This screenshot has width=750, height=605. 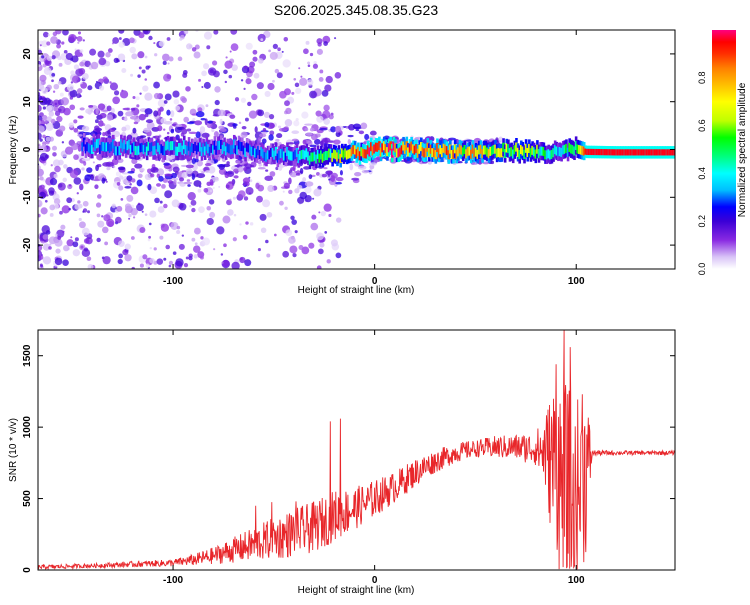 What do you see at coordinates (702, 173) in the screenshot?
I see `colorbar-tick-label: 0.4` at bounding box center [702, 173].